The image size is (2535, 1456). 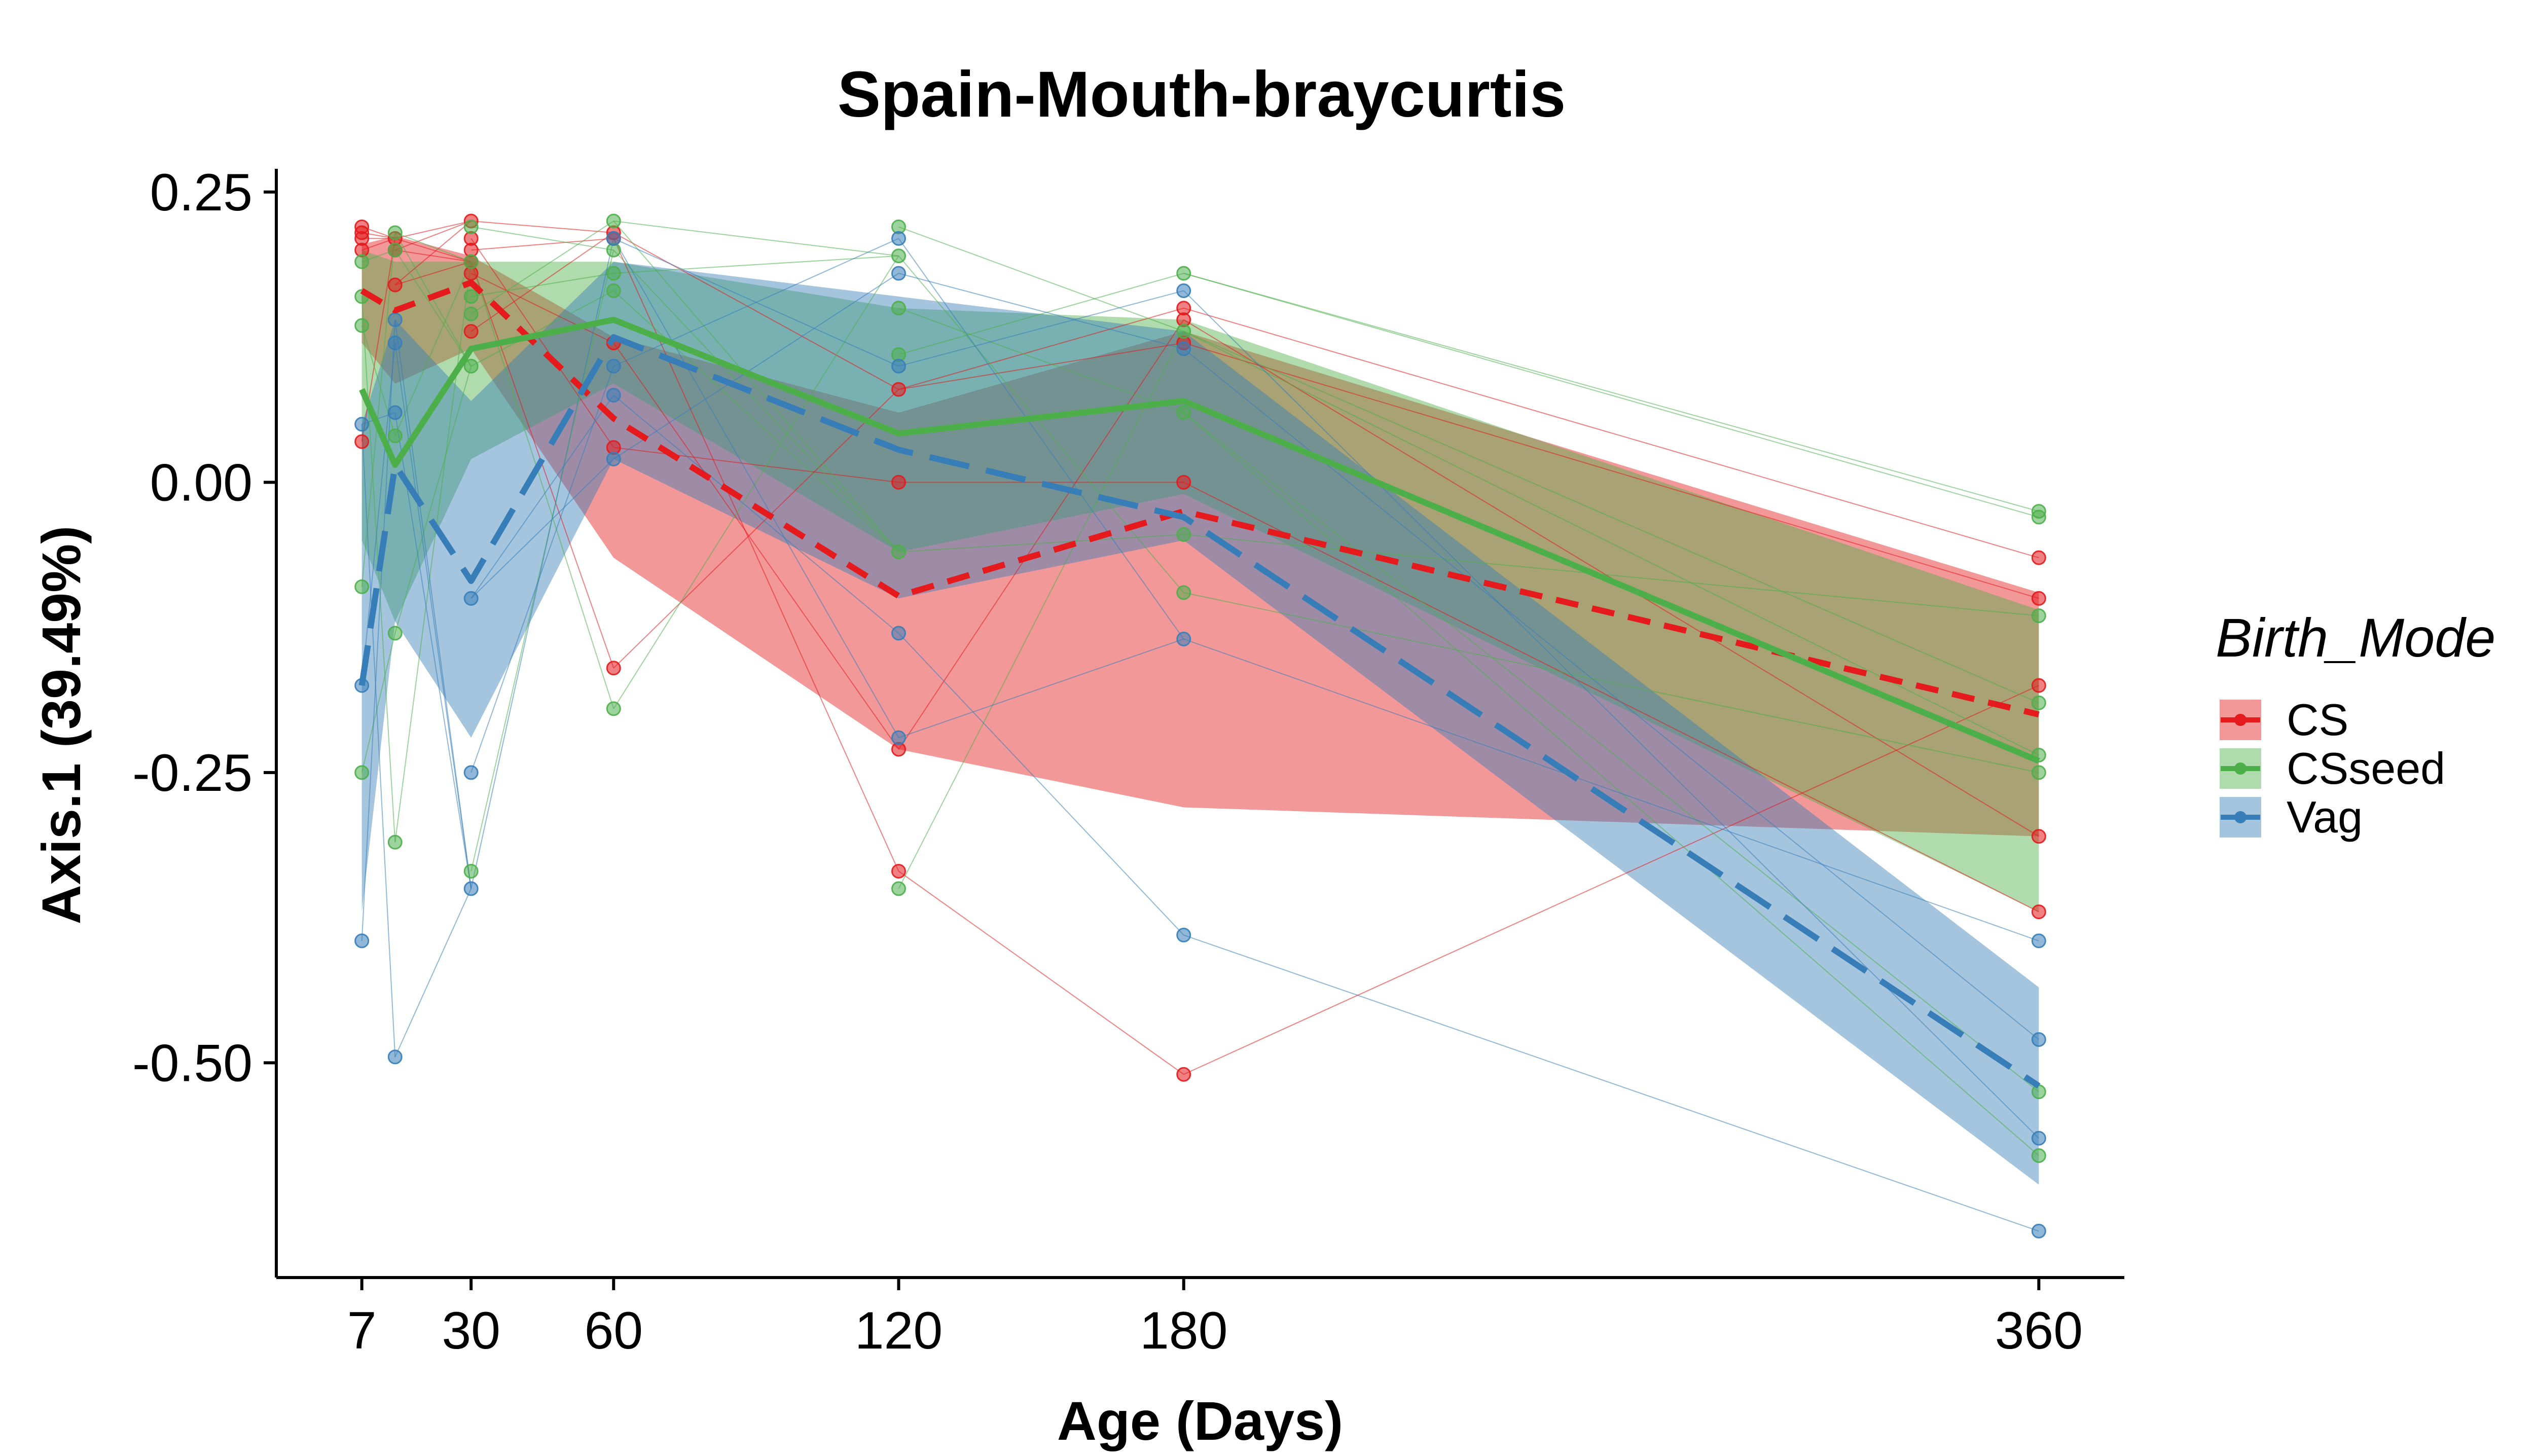 I want to click on legend-dot-vag, so click(x=2241, y=817).